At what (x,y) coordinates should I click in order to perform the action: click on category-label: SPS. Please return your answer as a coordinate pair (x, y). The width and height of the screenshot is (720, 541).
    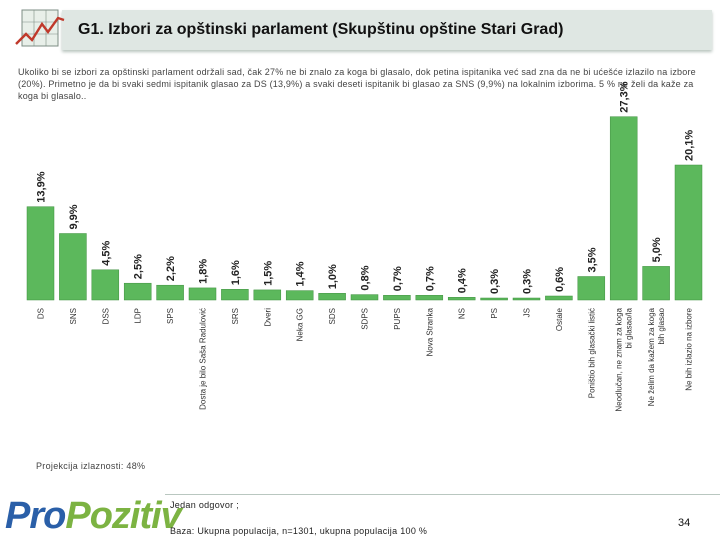
    Looking at the image, I should click on (170, 316).